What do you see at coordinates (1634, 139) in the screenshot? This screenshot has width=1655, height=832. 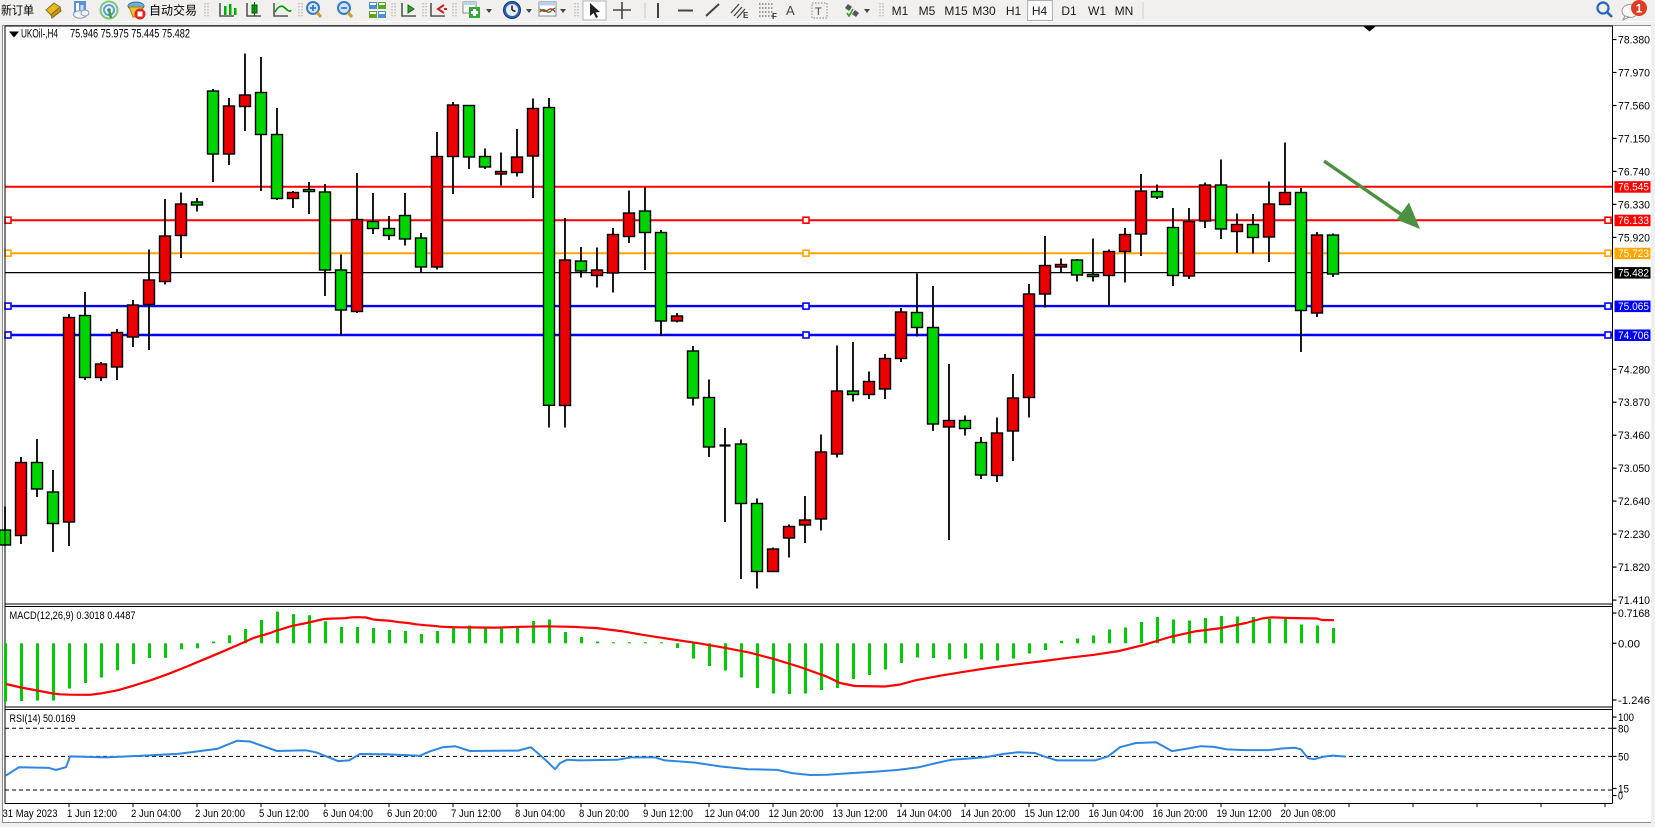 I see `svg-text: 77.150` at bounding box center [1634, 139].